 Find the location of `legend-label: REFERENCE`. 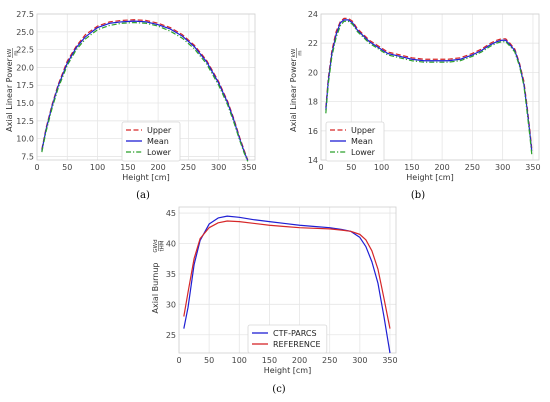

legend-label: REFERENCE is located at coordinates (297, 344).